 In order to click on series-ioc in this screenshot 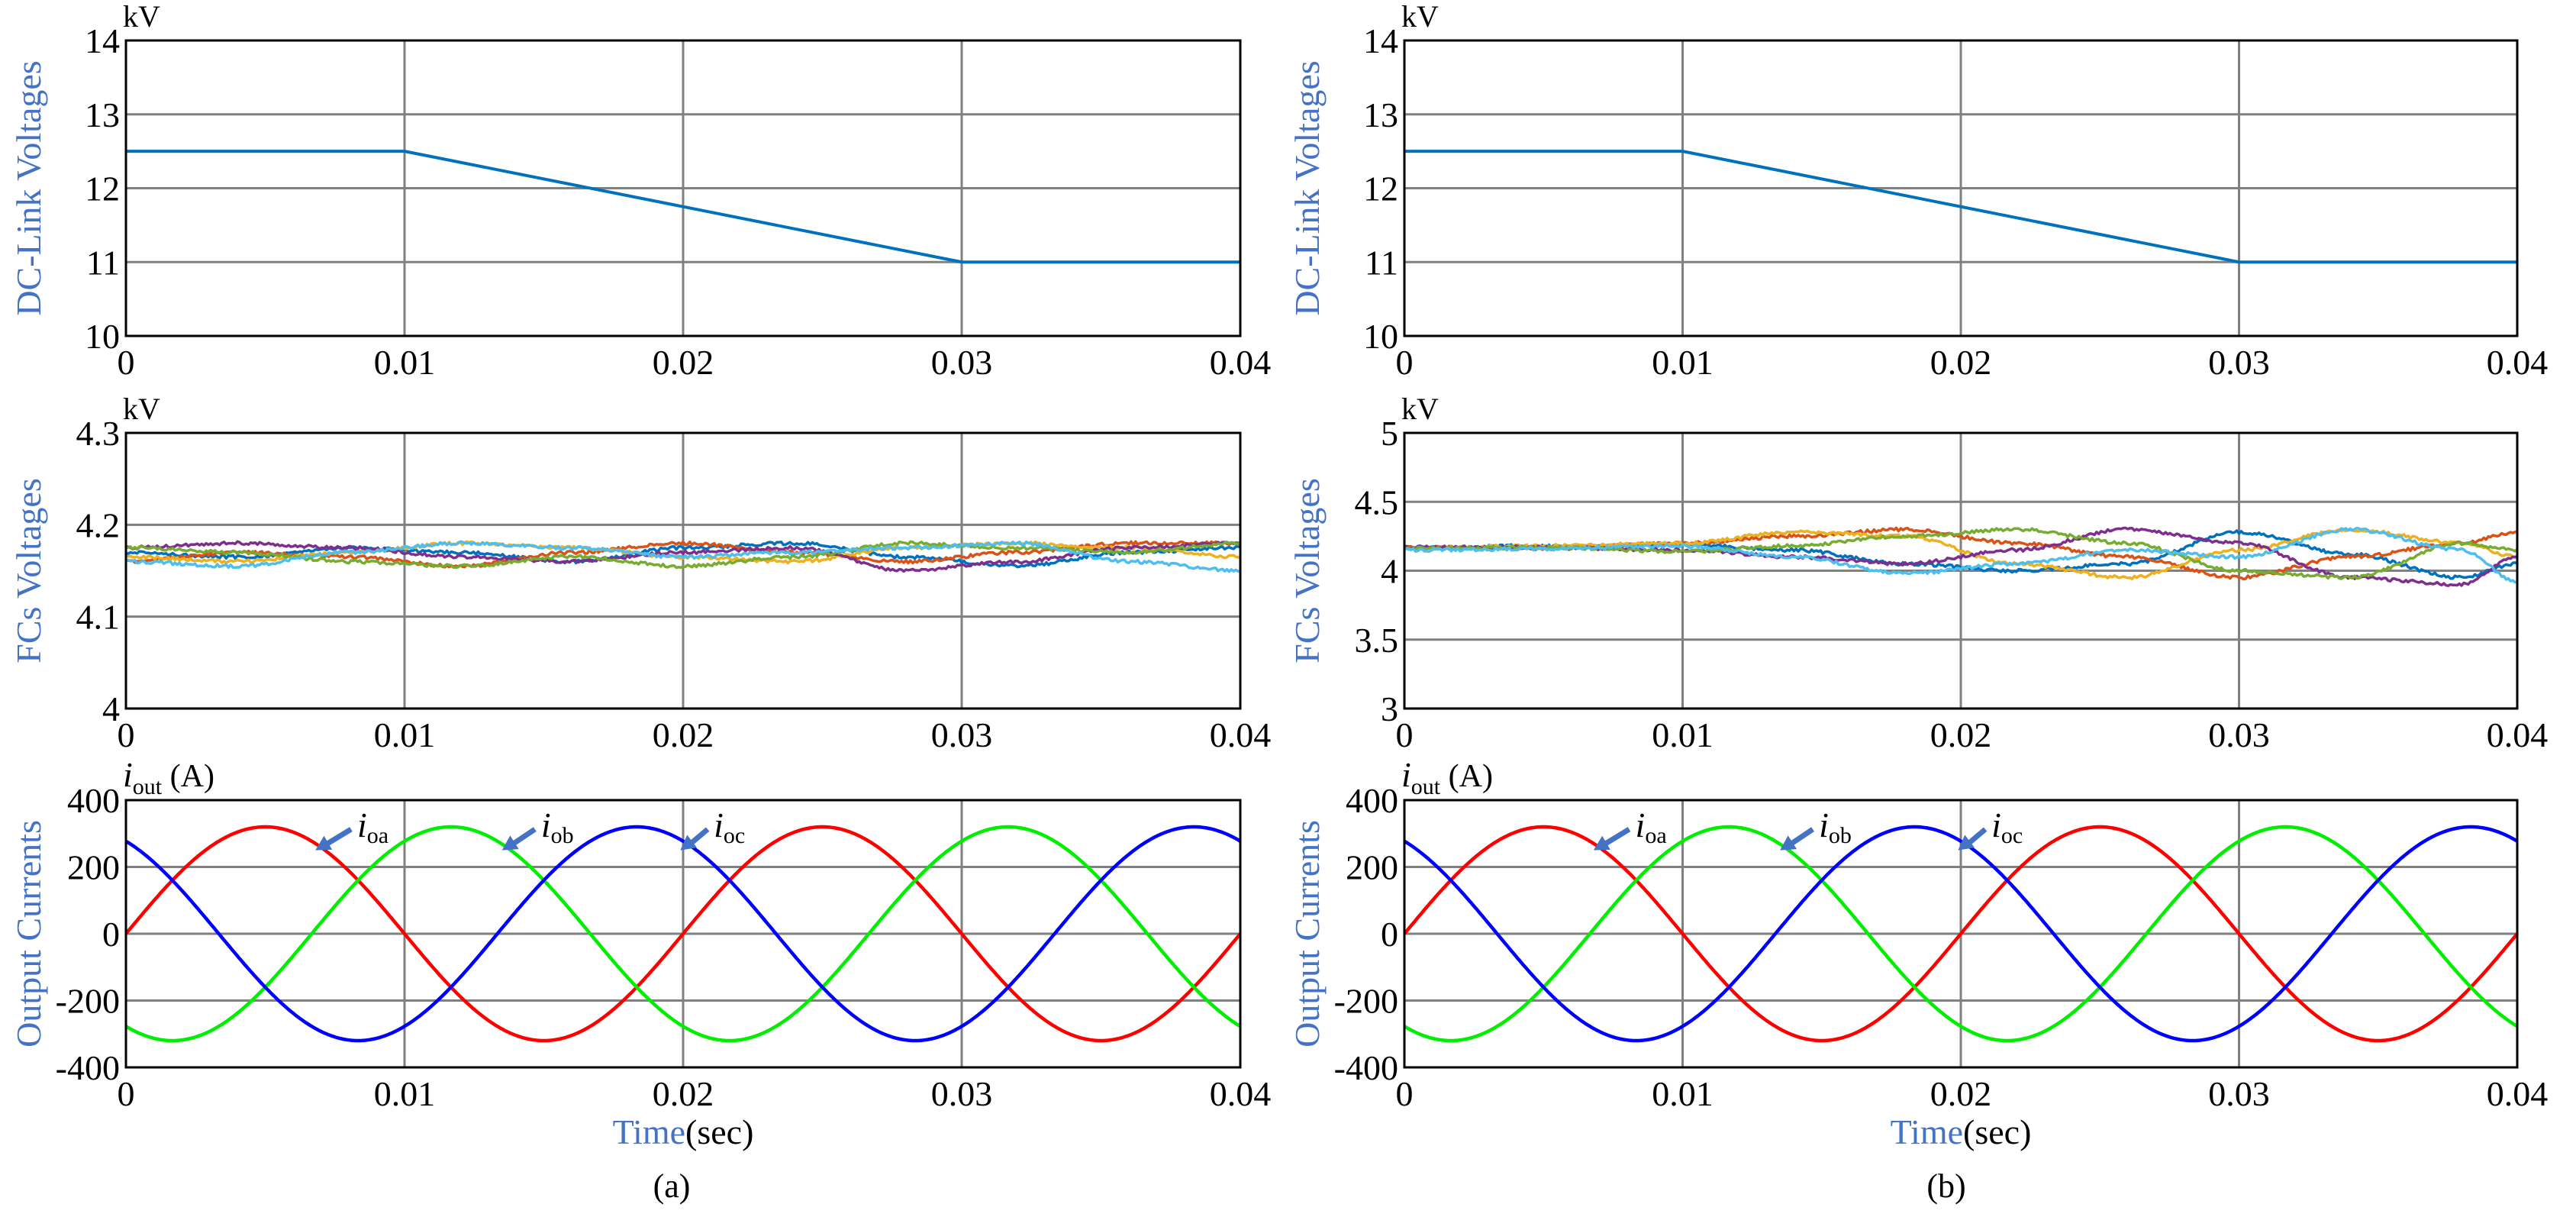, I will do `click(1960, 934)`.